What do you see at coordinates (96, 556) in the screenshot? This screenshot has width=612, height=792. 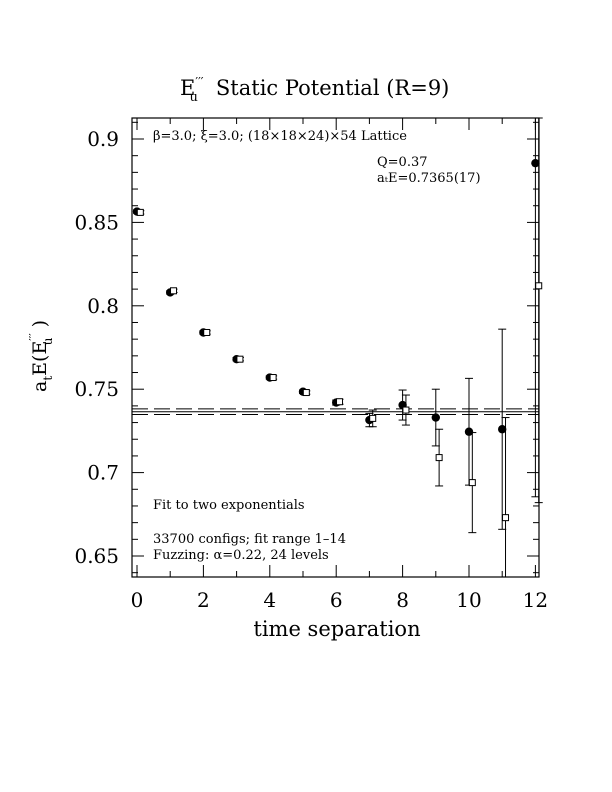 I see `y-tick-label: 0.65` at bounding box center [96, 556].